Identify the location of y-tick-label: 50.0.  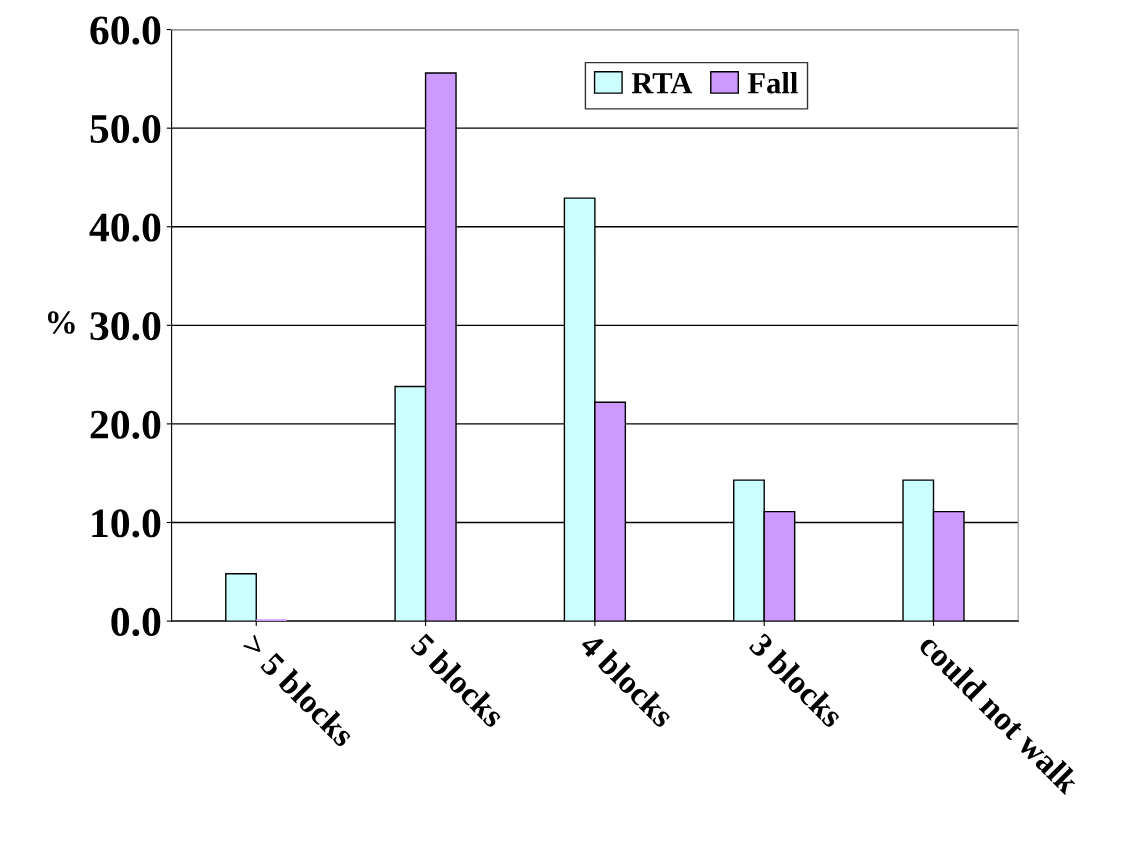
(125, 129).